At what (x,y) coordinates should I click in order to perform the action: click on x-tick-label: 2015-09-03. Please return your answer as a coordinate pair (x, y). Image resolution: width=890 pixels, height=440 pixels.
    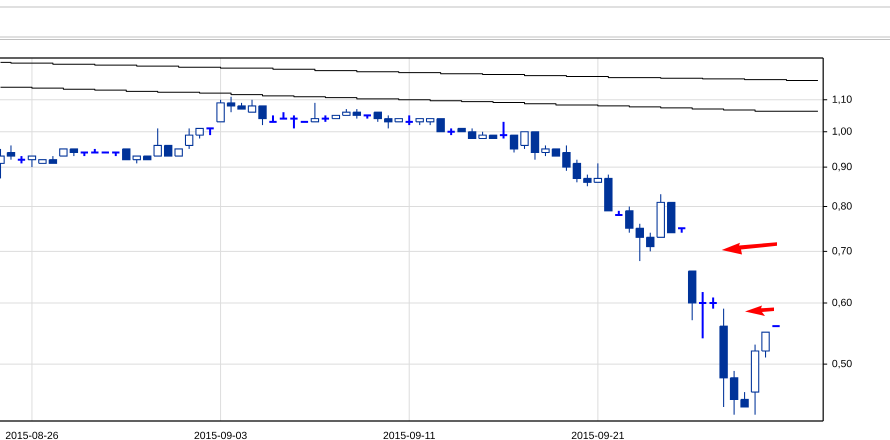
    Looking at the image, I should click on (220, 436).